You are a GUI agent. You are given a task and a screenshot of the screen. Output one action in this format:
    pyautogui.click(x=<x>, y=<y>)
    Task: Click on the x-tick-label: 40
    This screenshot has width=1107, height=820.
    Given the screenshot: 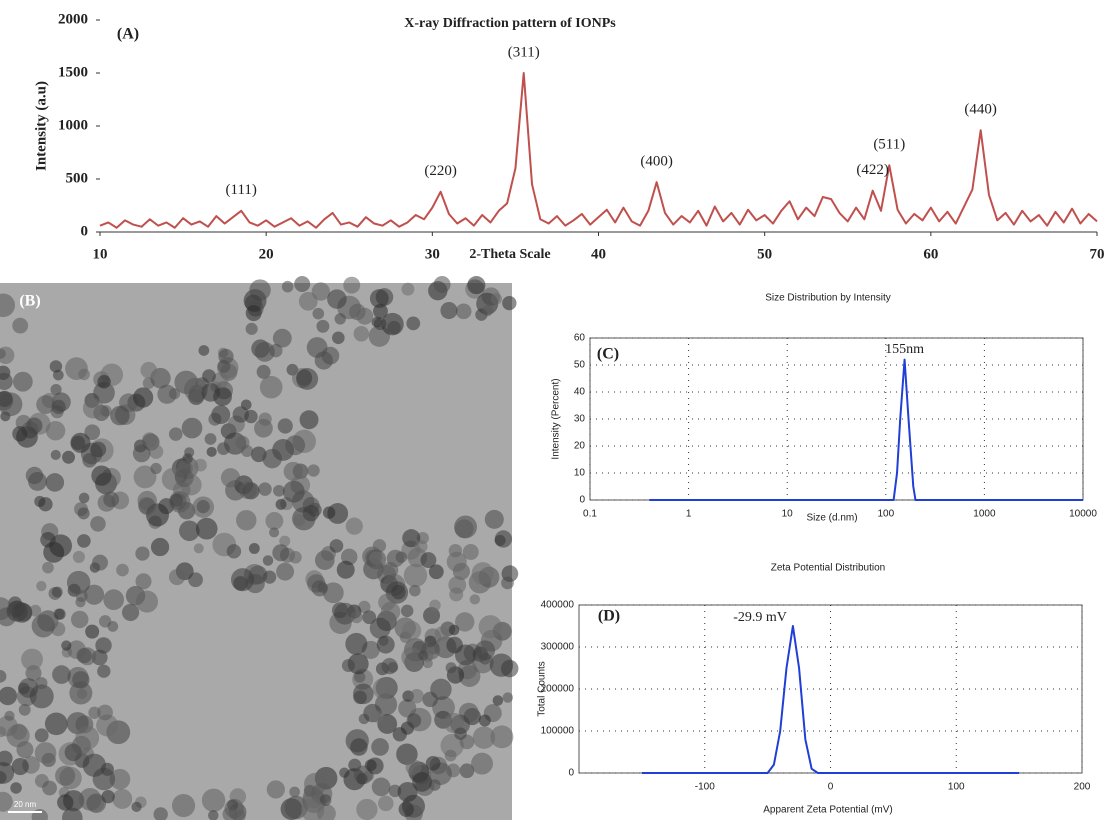 What is the action you would take?
    pyautogui.click(x=598, y=254)
    